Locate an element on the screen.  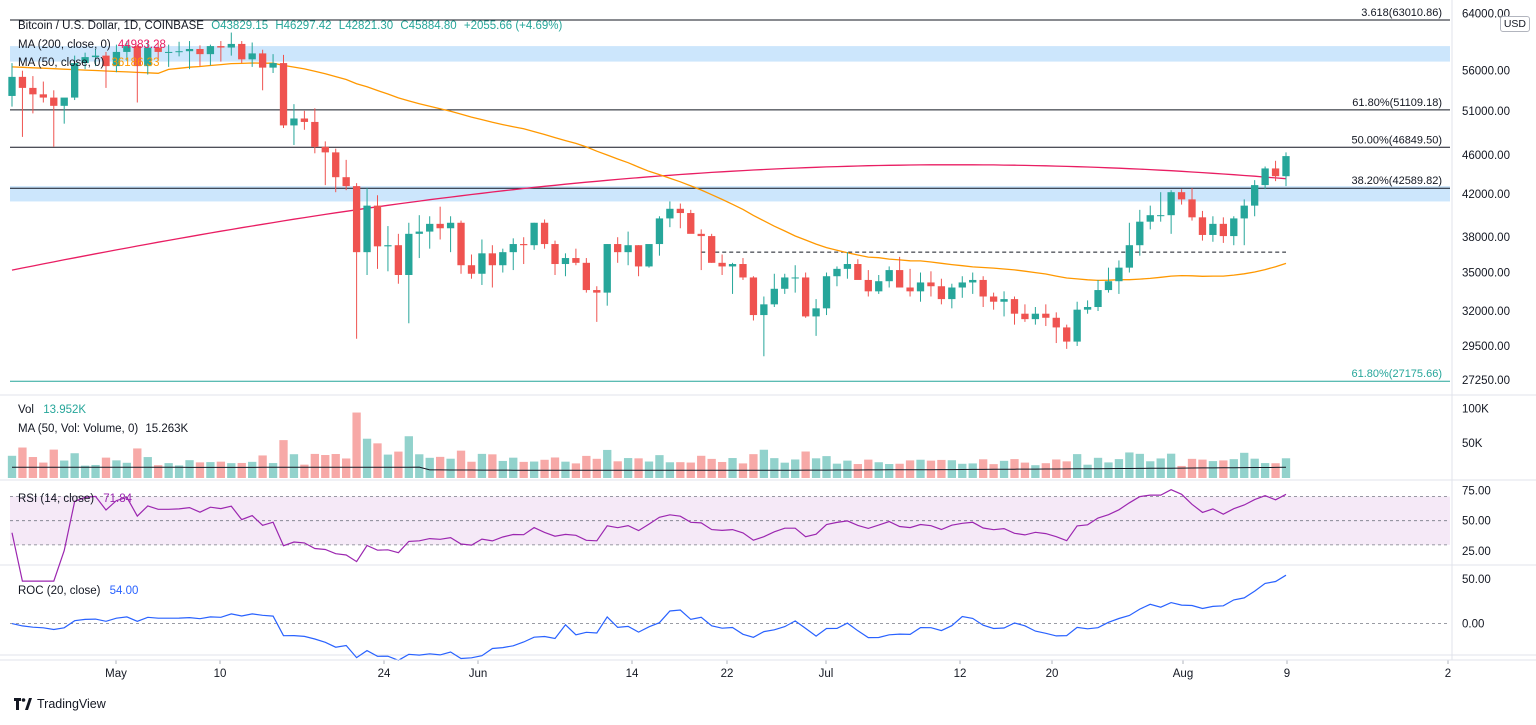
ma50-legend: MA (50, close, 0) 36186.33 is located at coordinates (88, 63).